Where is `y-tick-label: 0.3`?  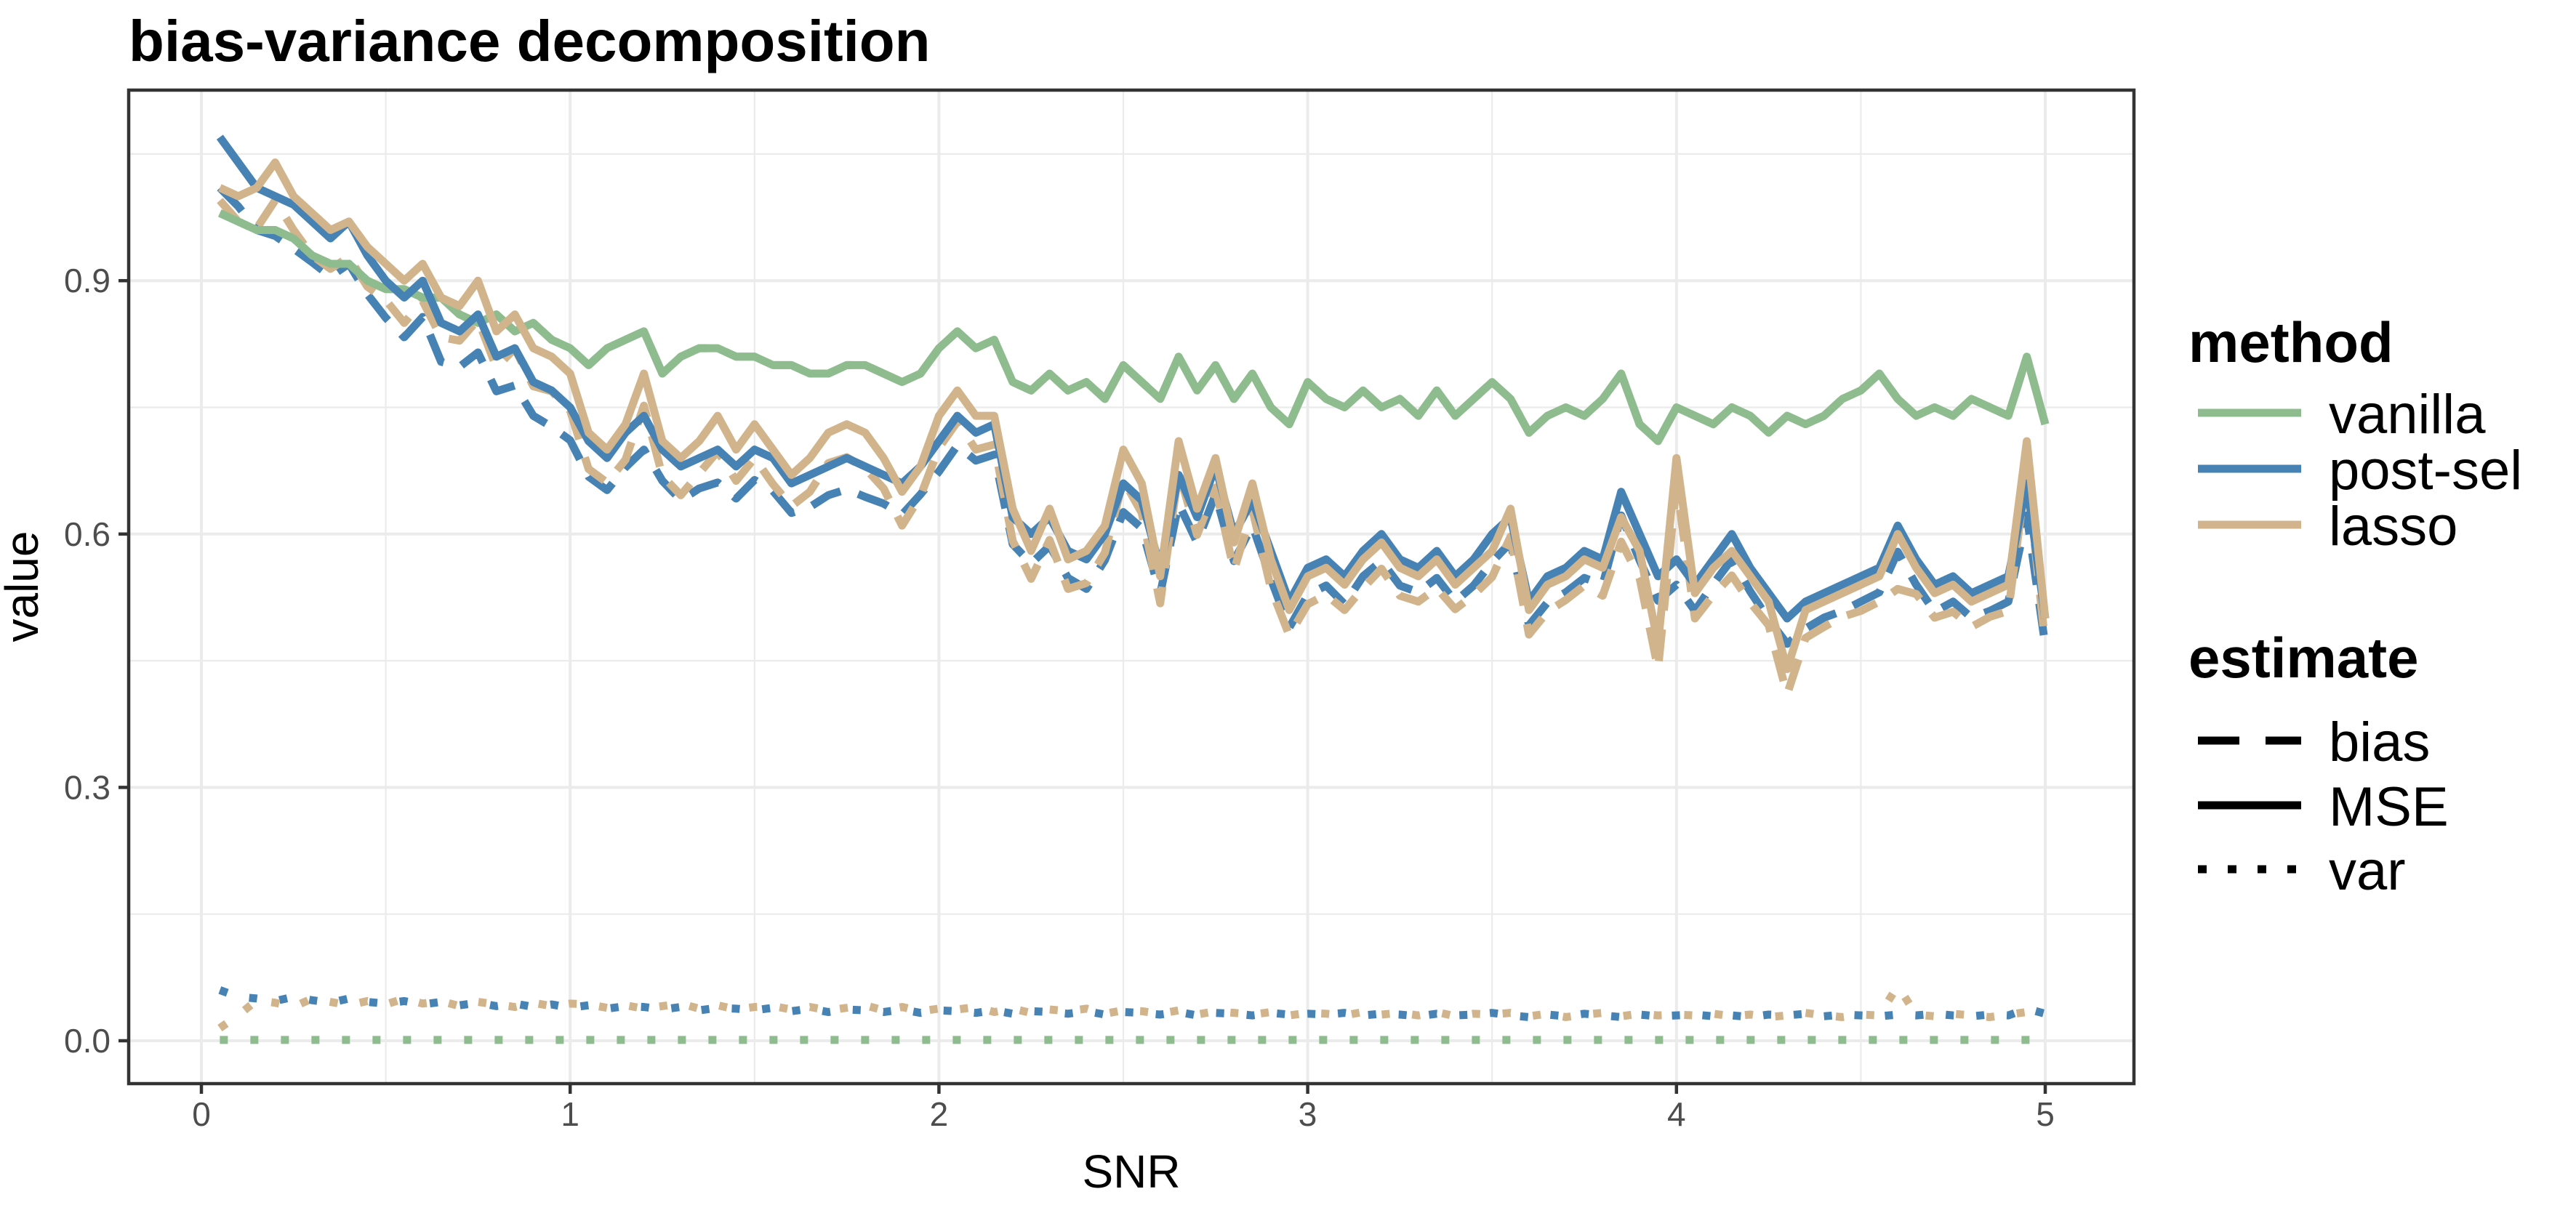
y-tick-label: 0.3 is located at coordinates (87, 787).